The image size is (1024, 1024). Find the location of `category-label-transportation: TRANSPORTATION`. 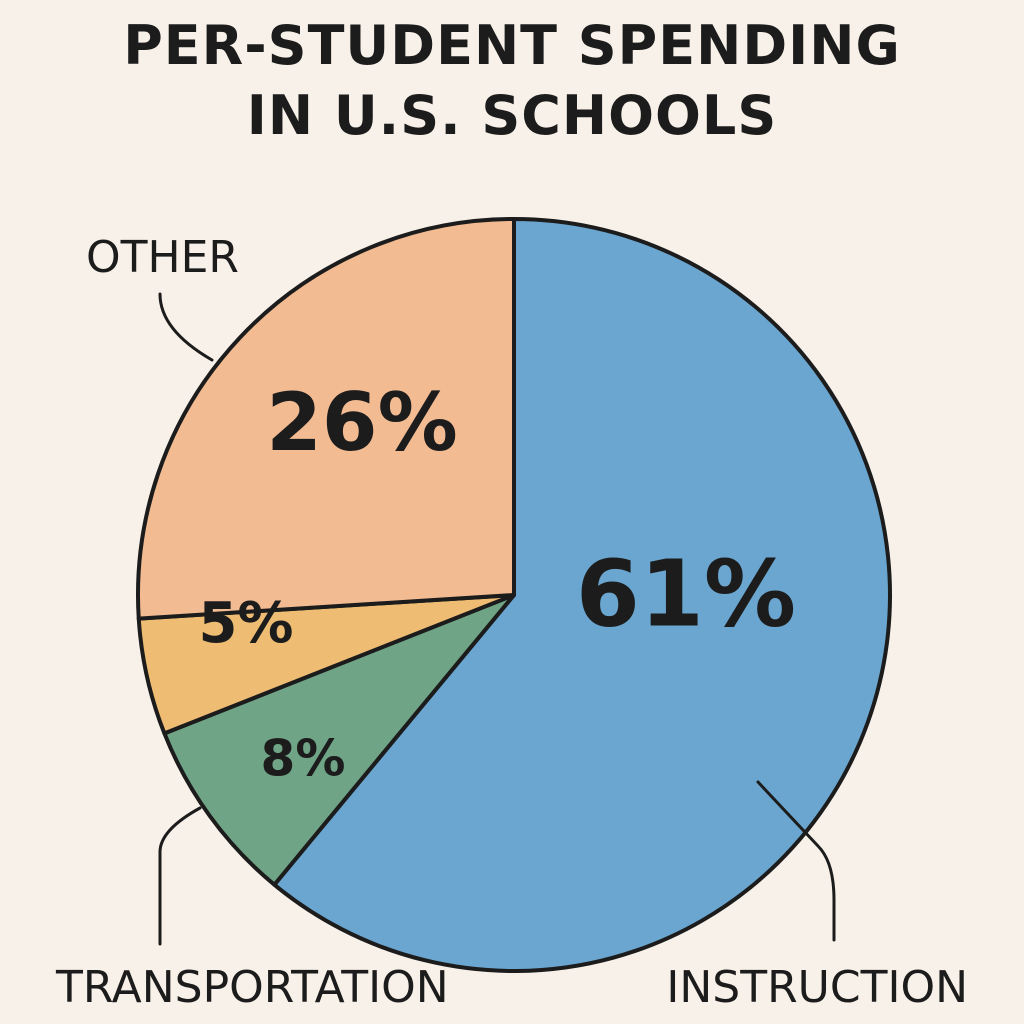

category-label-transportation: TRANSPORTATION is located at coordinates (252, 987).